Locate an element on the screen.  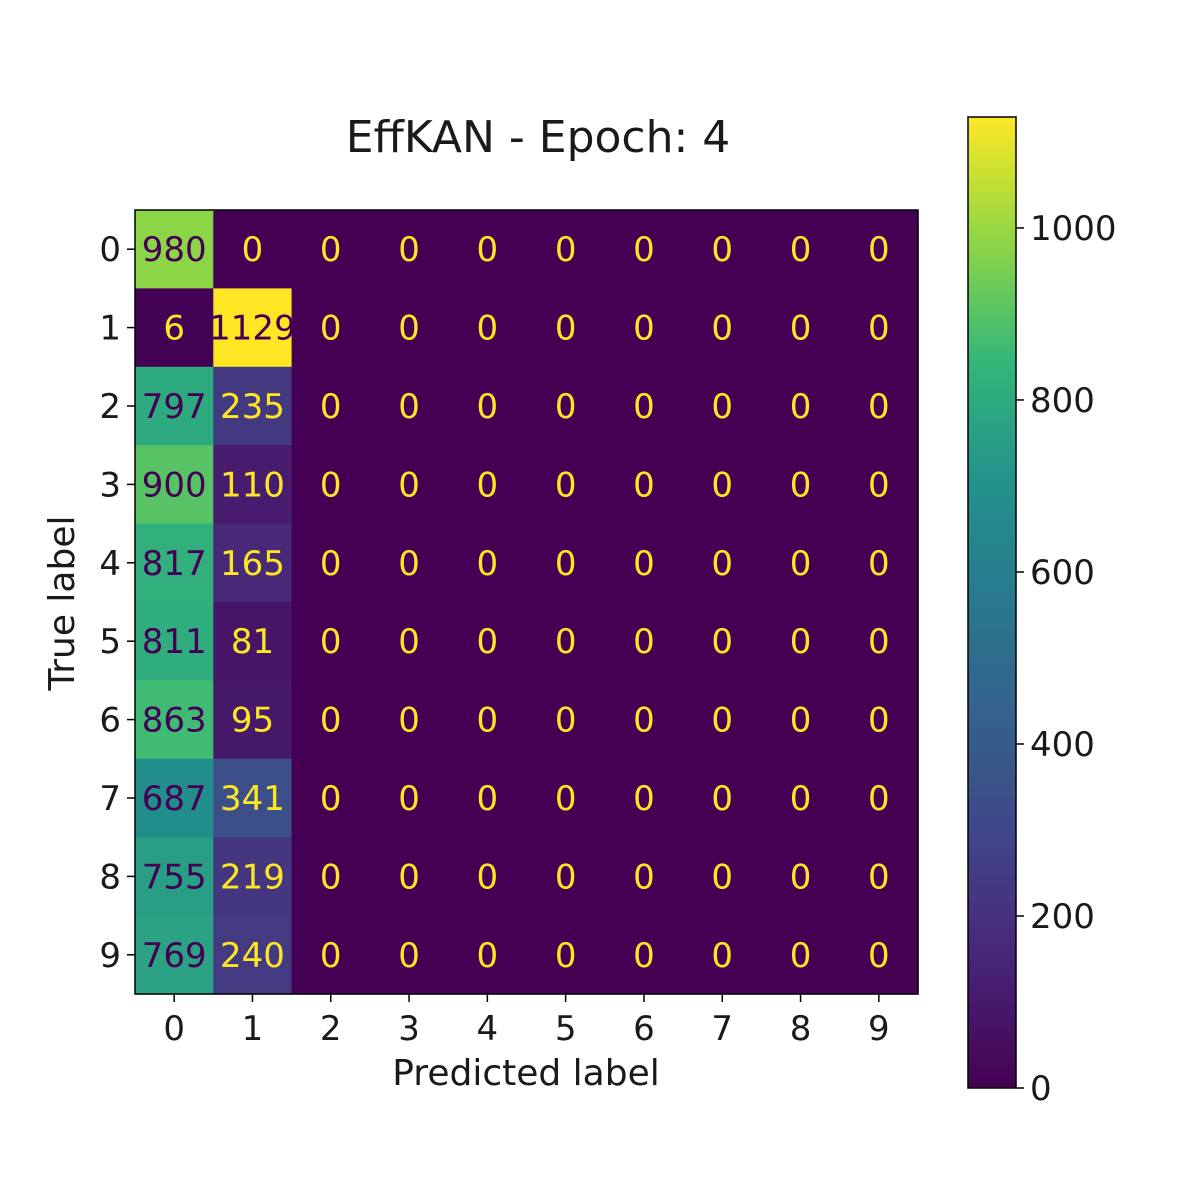
cell-value-label: 240 is located at coordinates (252, 956).